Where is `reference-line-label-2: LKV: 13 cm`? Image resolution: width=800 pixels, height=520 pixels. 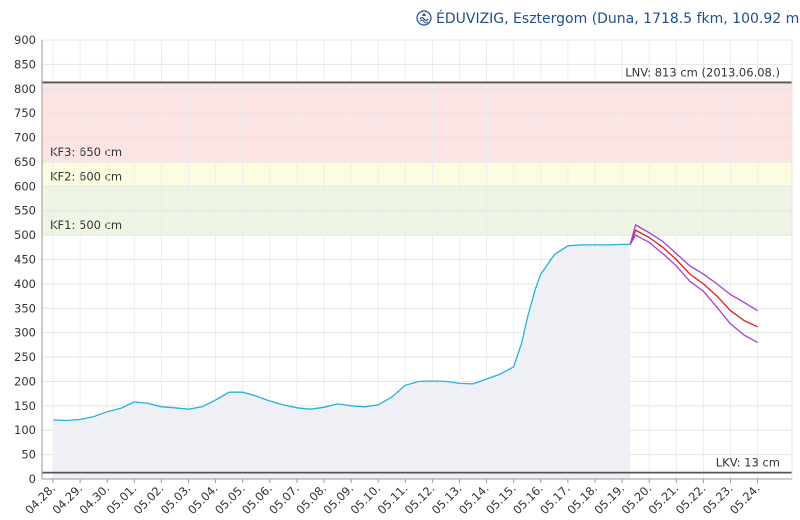 reference-line-label-2: LKV: 13 cm is located at coordinates (748, 463).